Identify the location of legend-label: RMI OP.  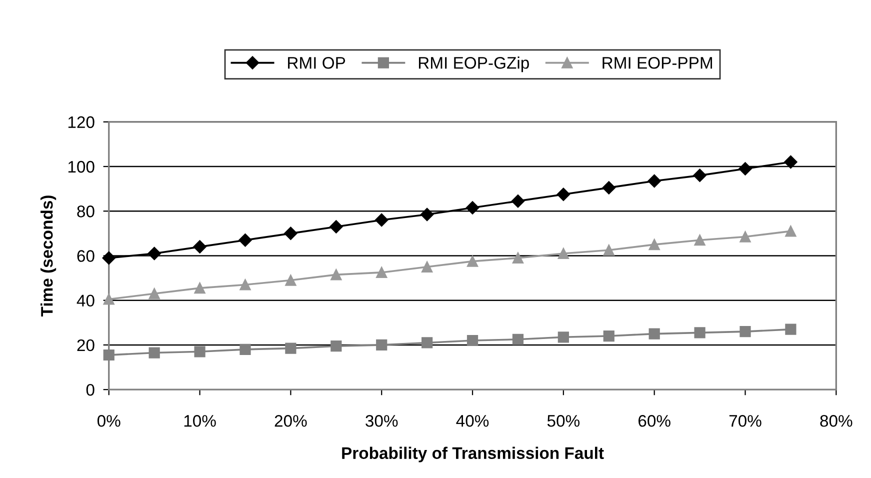
(317, 62).